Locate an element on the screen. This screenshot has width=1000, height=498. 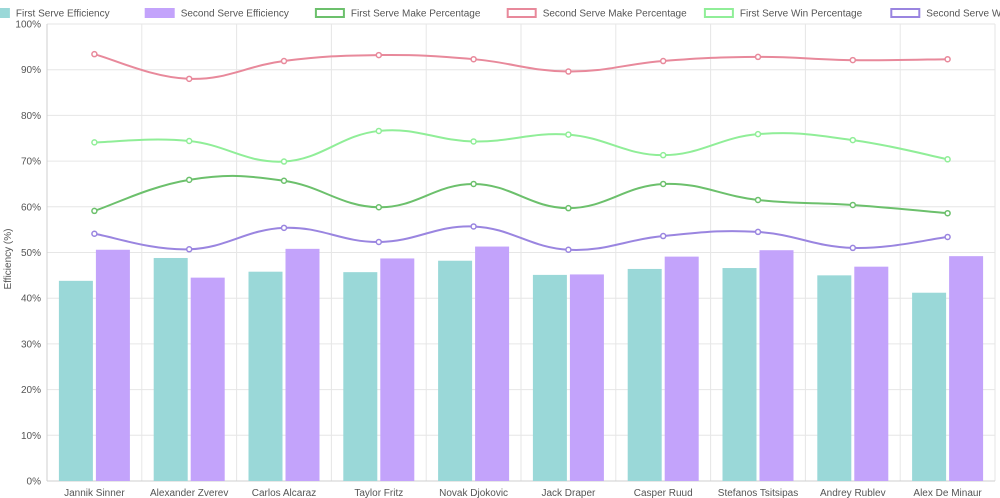
y-tick-label: 60% is located at coordinates (31, 207).